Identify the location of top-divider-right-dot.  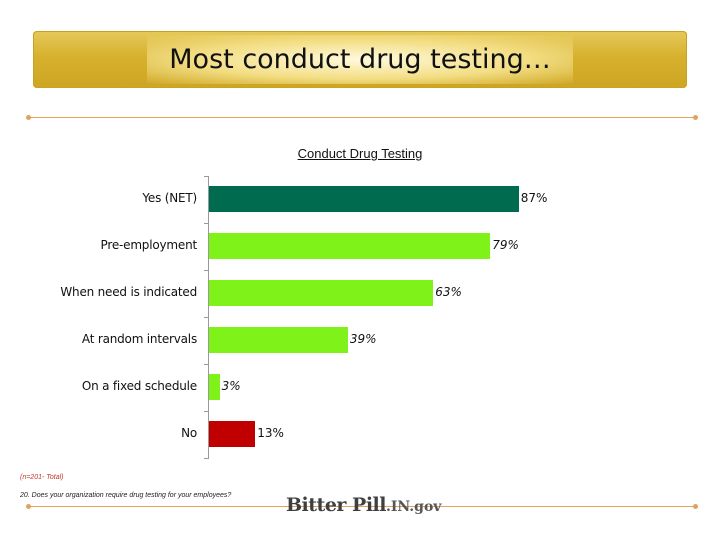
(695, 117).